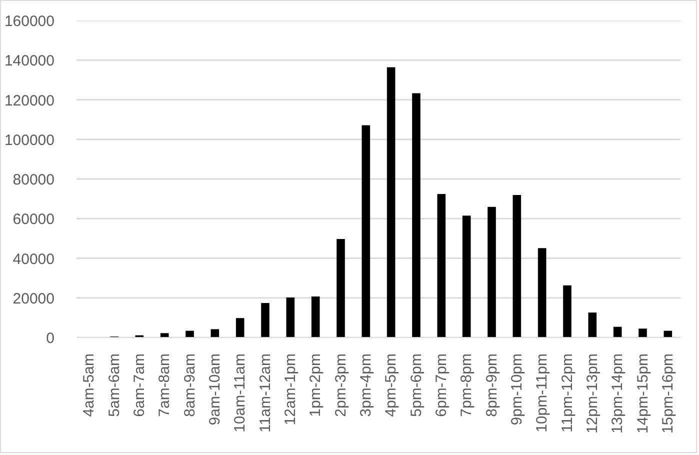 The image size is (699, 455). What do you see at coordinates (667, 393) in the screenshot?
I see `x-tick-label: 15pm-16pm` at bounding box center [667, 393].